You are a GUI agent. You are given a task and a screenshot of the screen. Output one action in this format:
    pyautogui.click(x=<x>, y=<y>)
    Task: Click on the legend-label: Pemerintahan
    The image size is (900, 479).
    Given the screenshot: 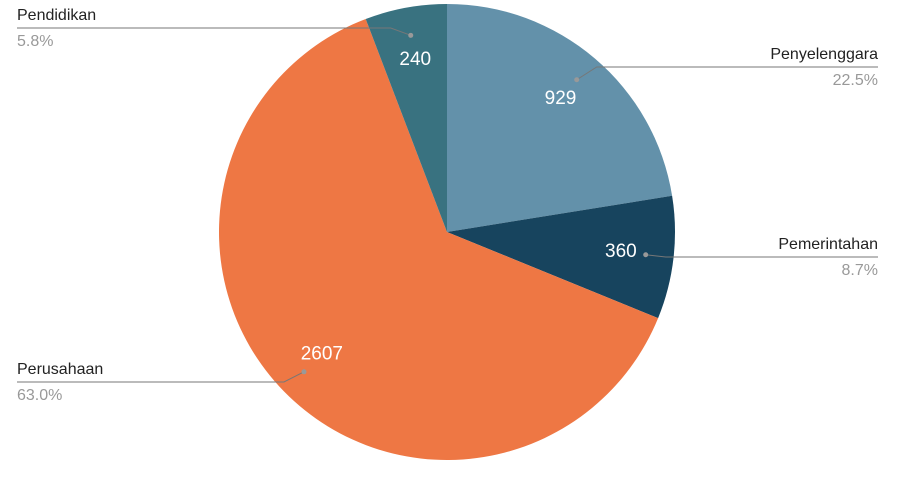 What is the action you would take?
    pyautogui.click(x=828, y=244)
    